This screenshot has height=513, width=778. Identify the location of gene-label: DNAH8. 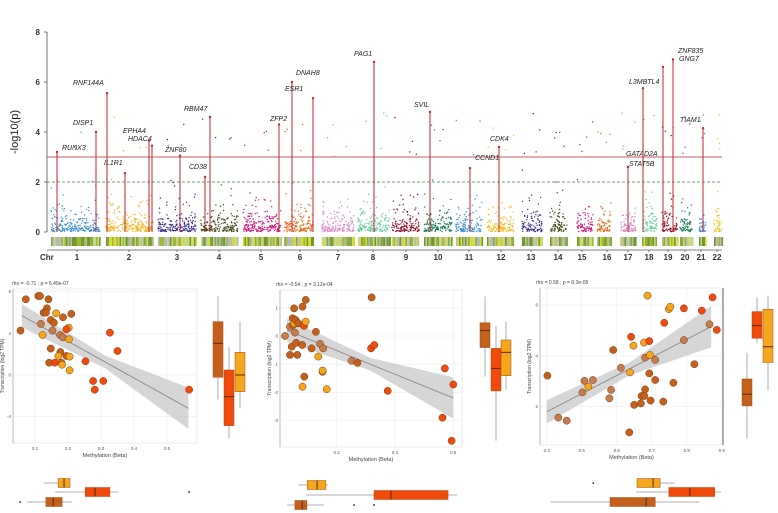
(308, 73).